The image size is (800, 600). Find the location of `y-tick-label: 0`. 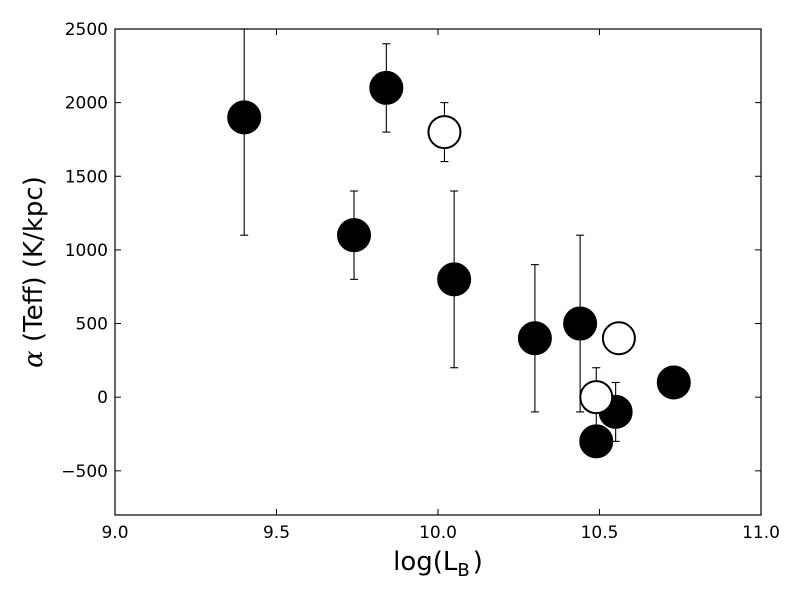

y-tick-label: 0 is located at coordinates (102, 398).